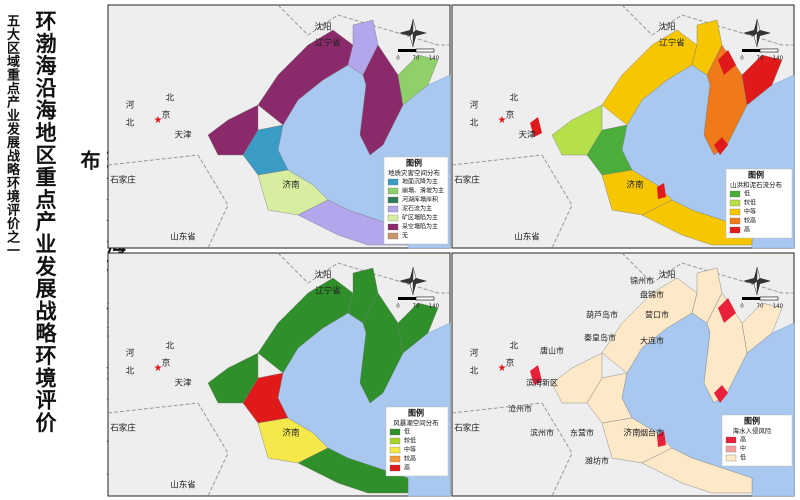  I want to click on scale-label: 0, so click(398, 307).